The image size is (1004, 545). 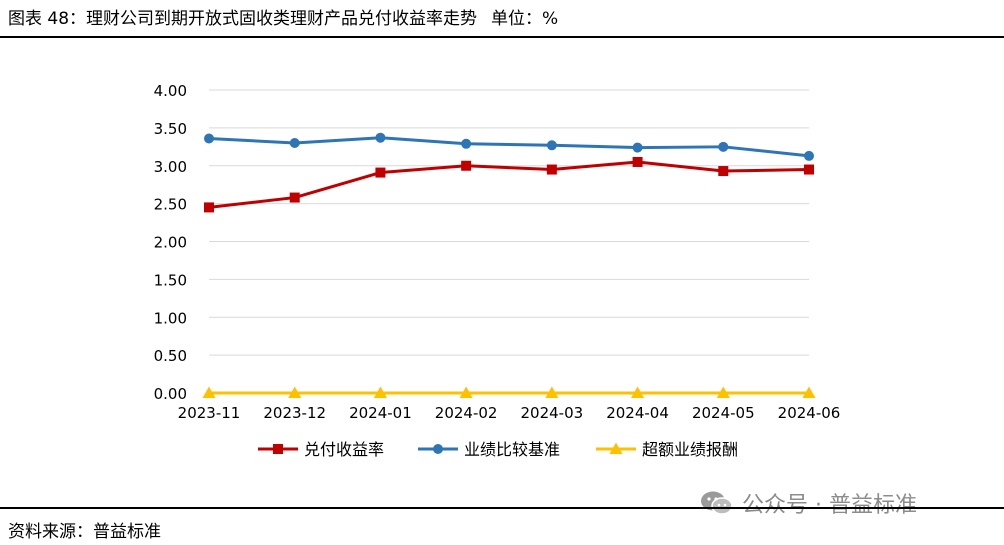 What do you see at coordinates (170, 243) in the screenshot?
I see `y-tick-label: 2.00` at bounding box center [170, 243].